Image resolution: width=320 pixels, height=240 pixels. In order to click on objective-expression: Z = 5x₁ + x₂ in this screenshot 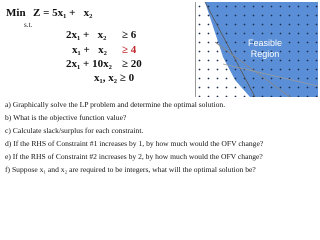, I will do `click(63, 13)`.